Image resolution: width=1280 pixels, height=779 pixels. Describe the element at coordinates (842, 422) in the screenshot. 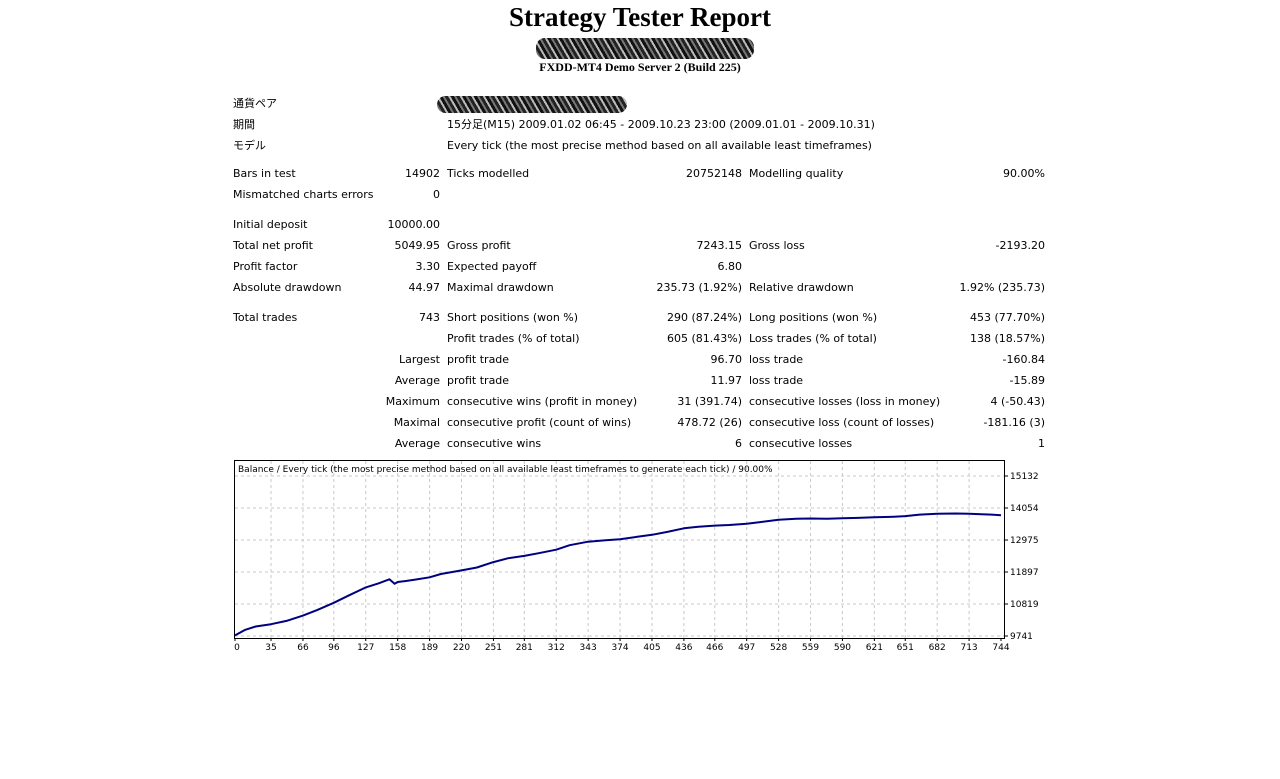

I see `maximal-consecutive-loss-label: consecutive loss (count of losses)` at that location.